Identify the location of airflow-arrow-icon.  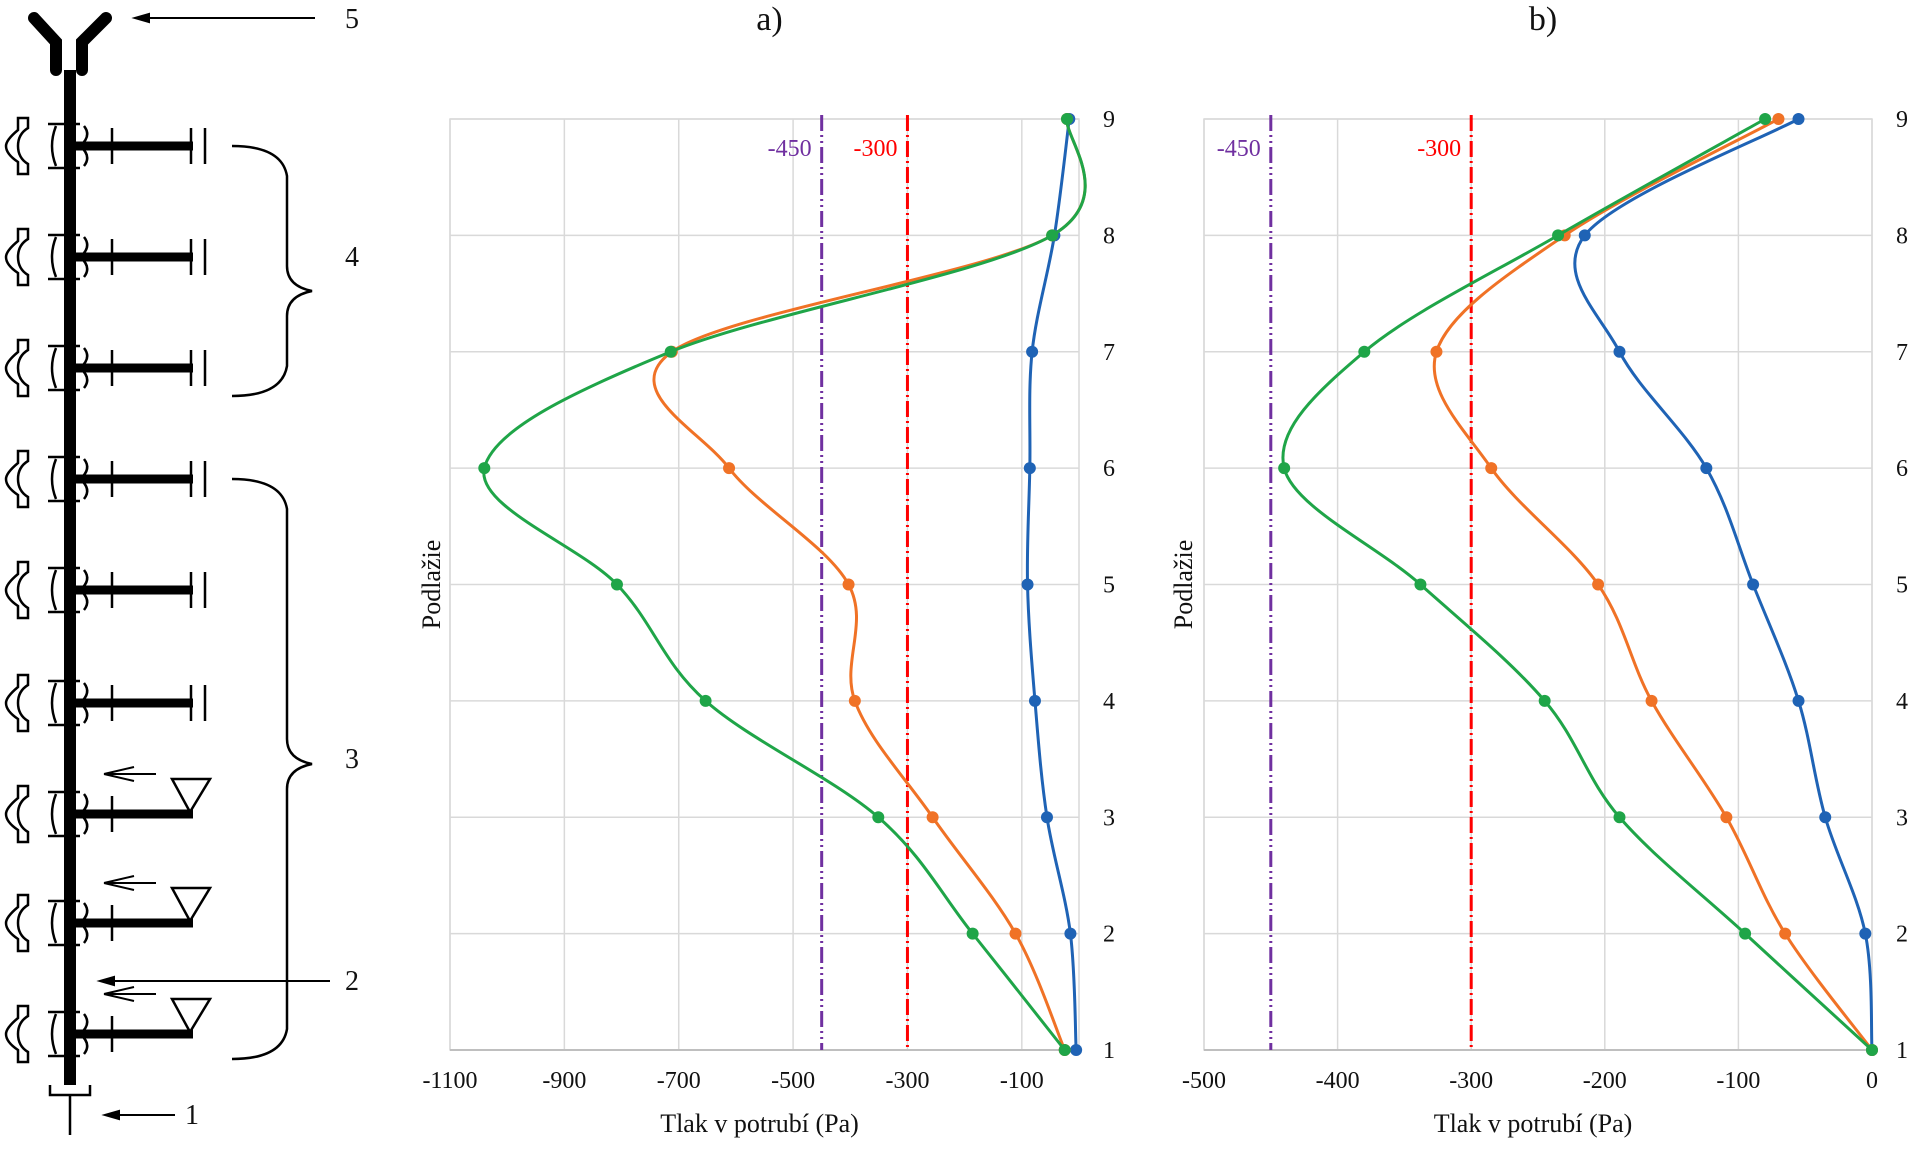
(129, 883).